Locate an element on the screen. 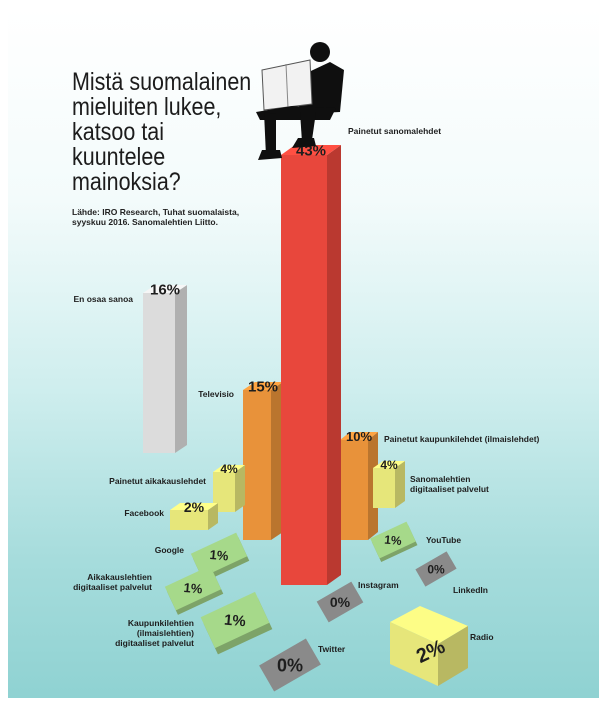  bar-youtube: 1% is located at coordinates (394, 542).